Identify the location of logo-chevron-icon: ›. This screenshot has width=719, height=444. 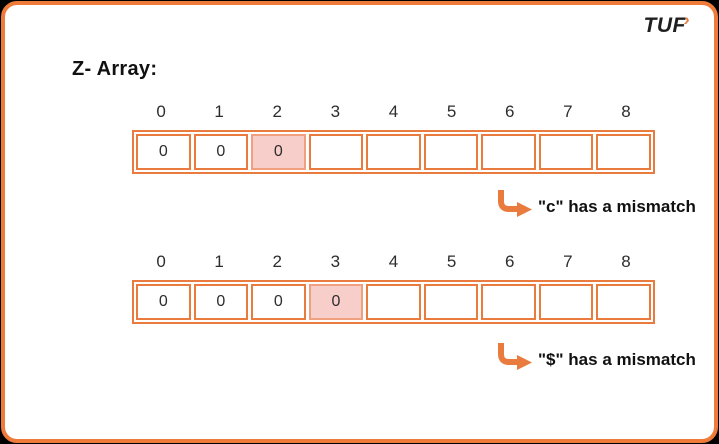
(686, 19).